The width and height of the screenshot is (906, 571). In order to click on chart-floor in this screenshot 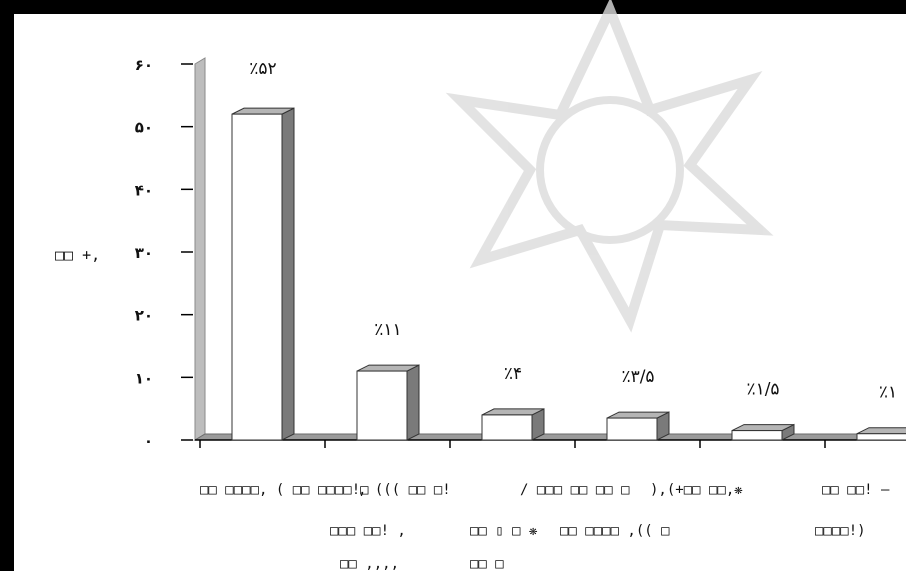, I will do `click(547, 437)`.